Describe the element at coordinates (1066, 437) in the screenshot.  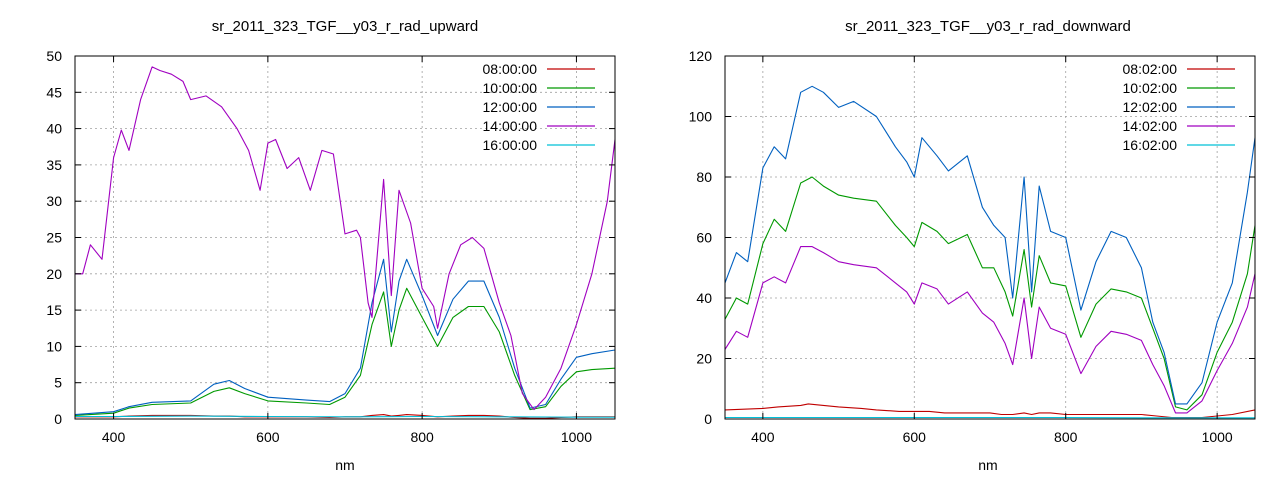
I see `x-tick-label-downward-2: 800` at that location.